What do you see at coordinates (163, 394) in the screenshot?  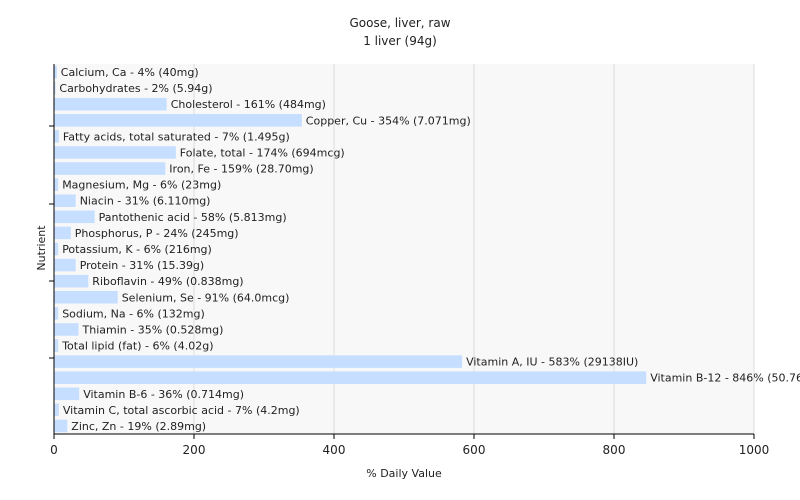 I see `bar-label: Vitamin B-6 - 36% (0.714mg)` at bounding box center [163, 394].